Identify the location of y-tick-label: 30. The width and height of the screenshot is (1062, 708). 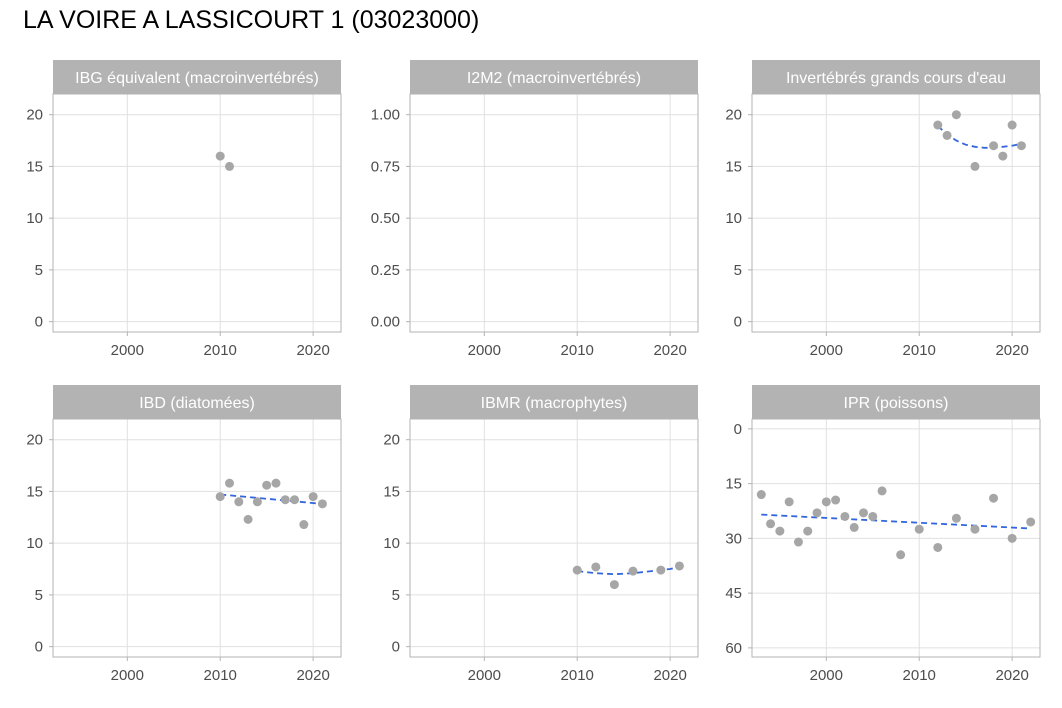
(733, 538).